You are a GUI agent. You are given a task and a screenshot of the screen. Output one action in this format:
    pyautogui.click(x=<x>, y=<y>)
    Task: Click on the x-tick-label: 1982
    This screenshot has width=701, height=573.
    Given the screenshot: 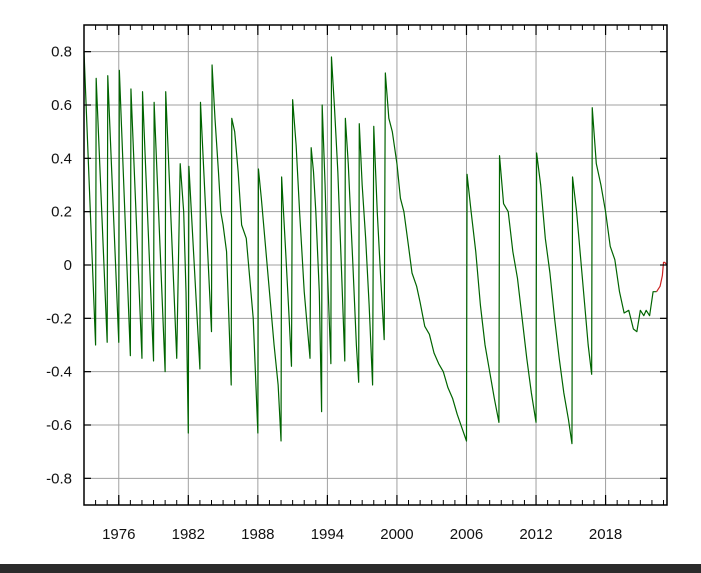 What is the action you would take?
    pyautogui.click(x=188, y=534)
    